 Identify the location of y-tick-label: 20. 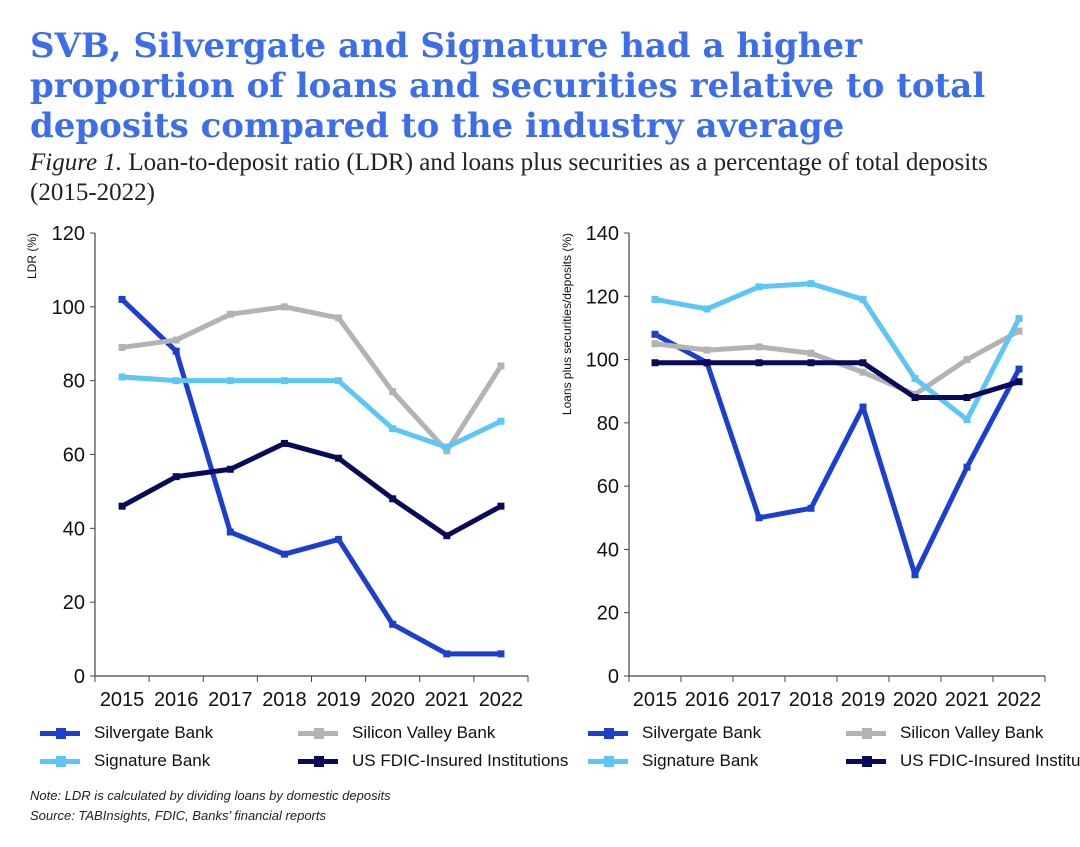
(74, 603).